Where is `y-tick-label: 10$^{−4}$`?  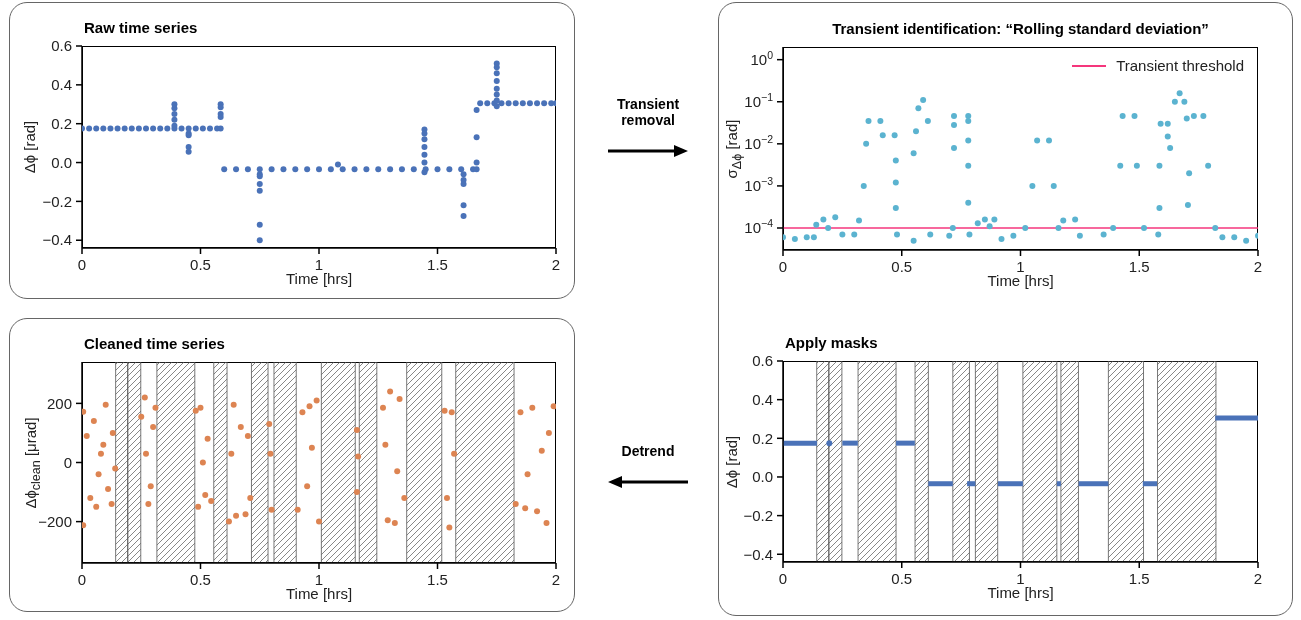 y-tick-label: 10$^{−4}$ is located at coordinates (759, 227).